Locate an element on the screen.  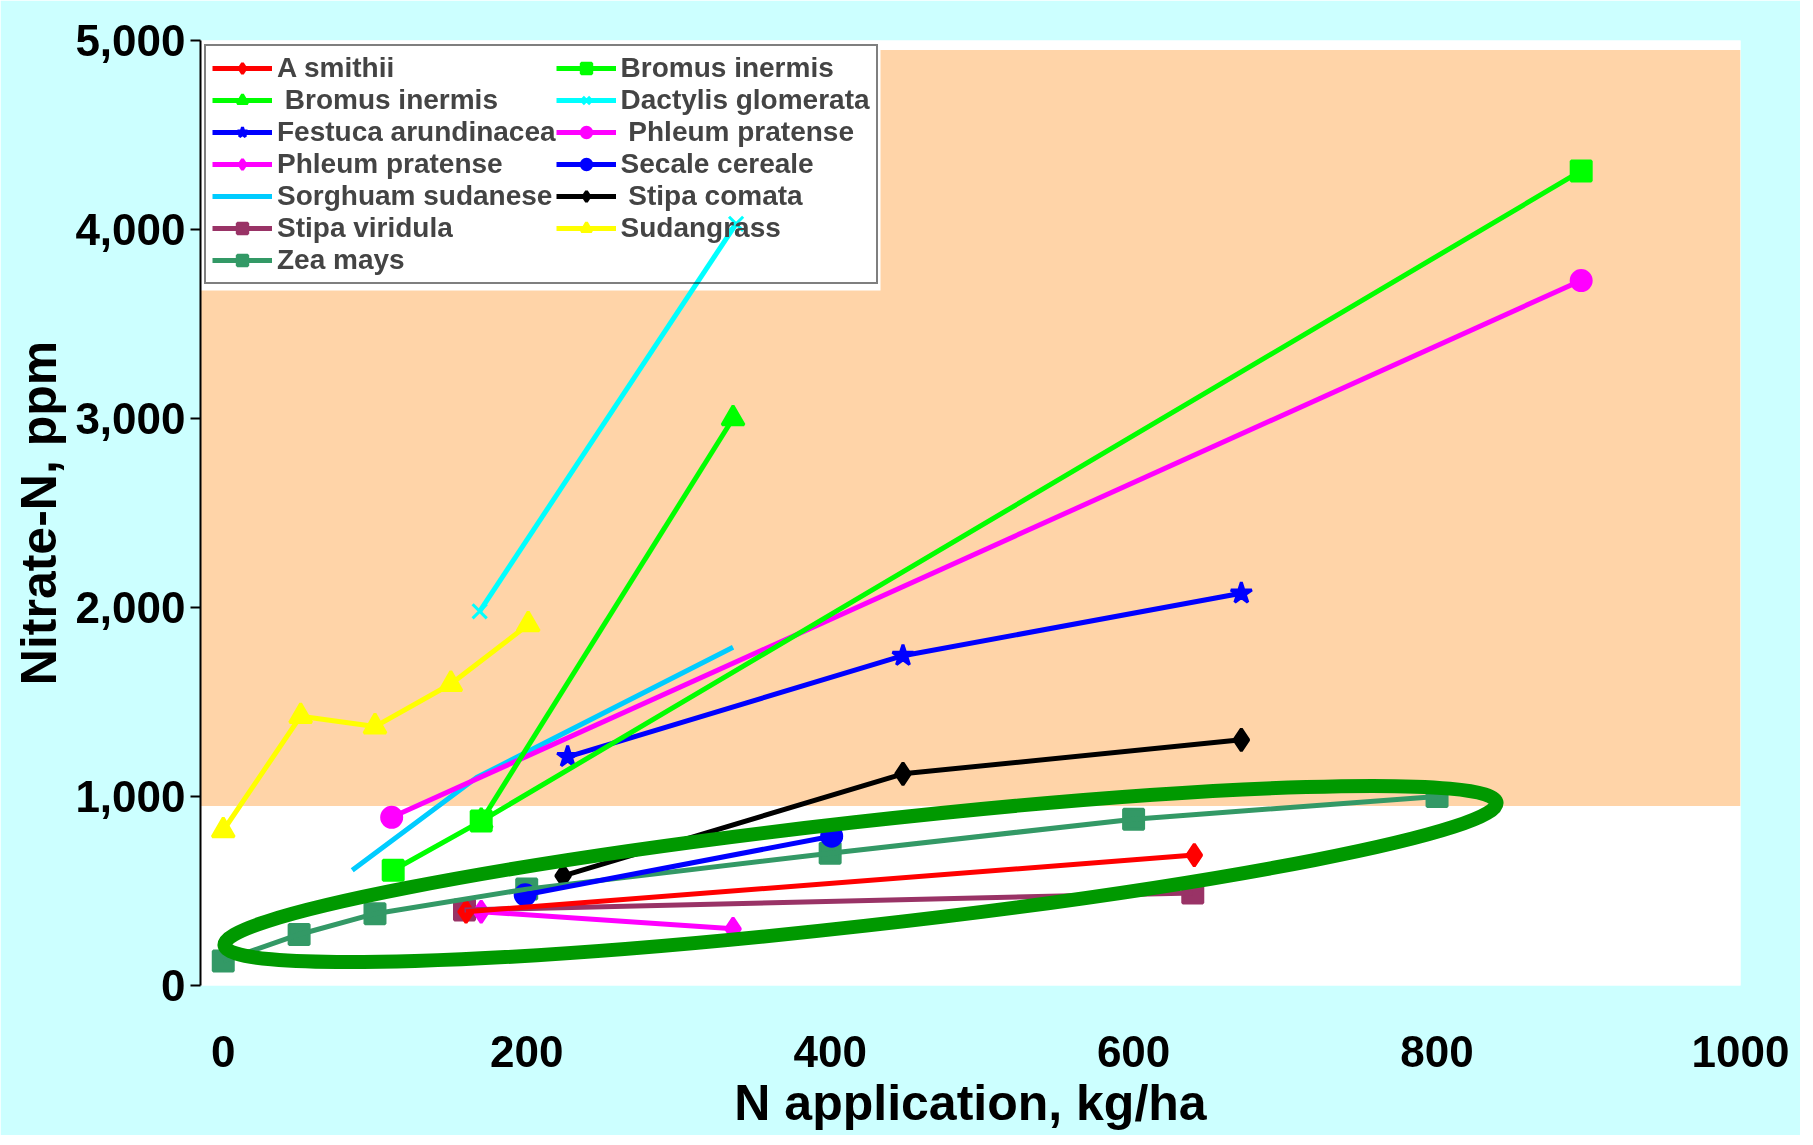
legend-label: Dactylis glomerata is located at coordinates (745, 100).